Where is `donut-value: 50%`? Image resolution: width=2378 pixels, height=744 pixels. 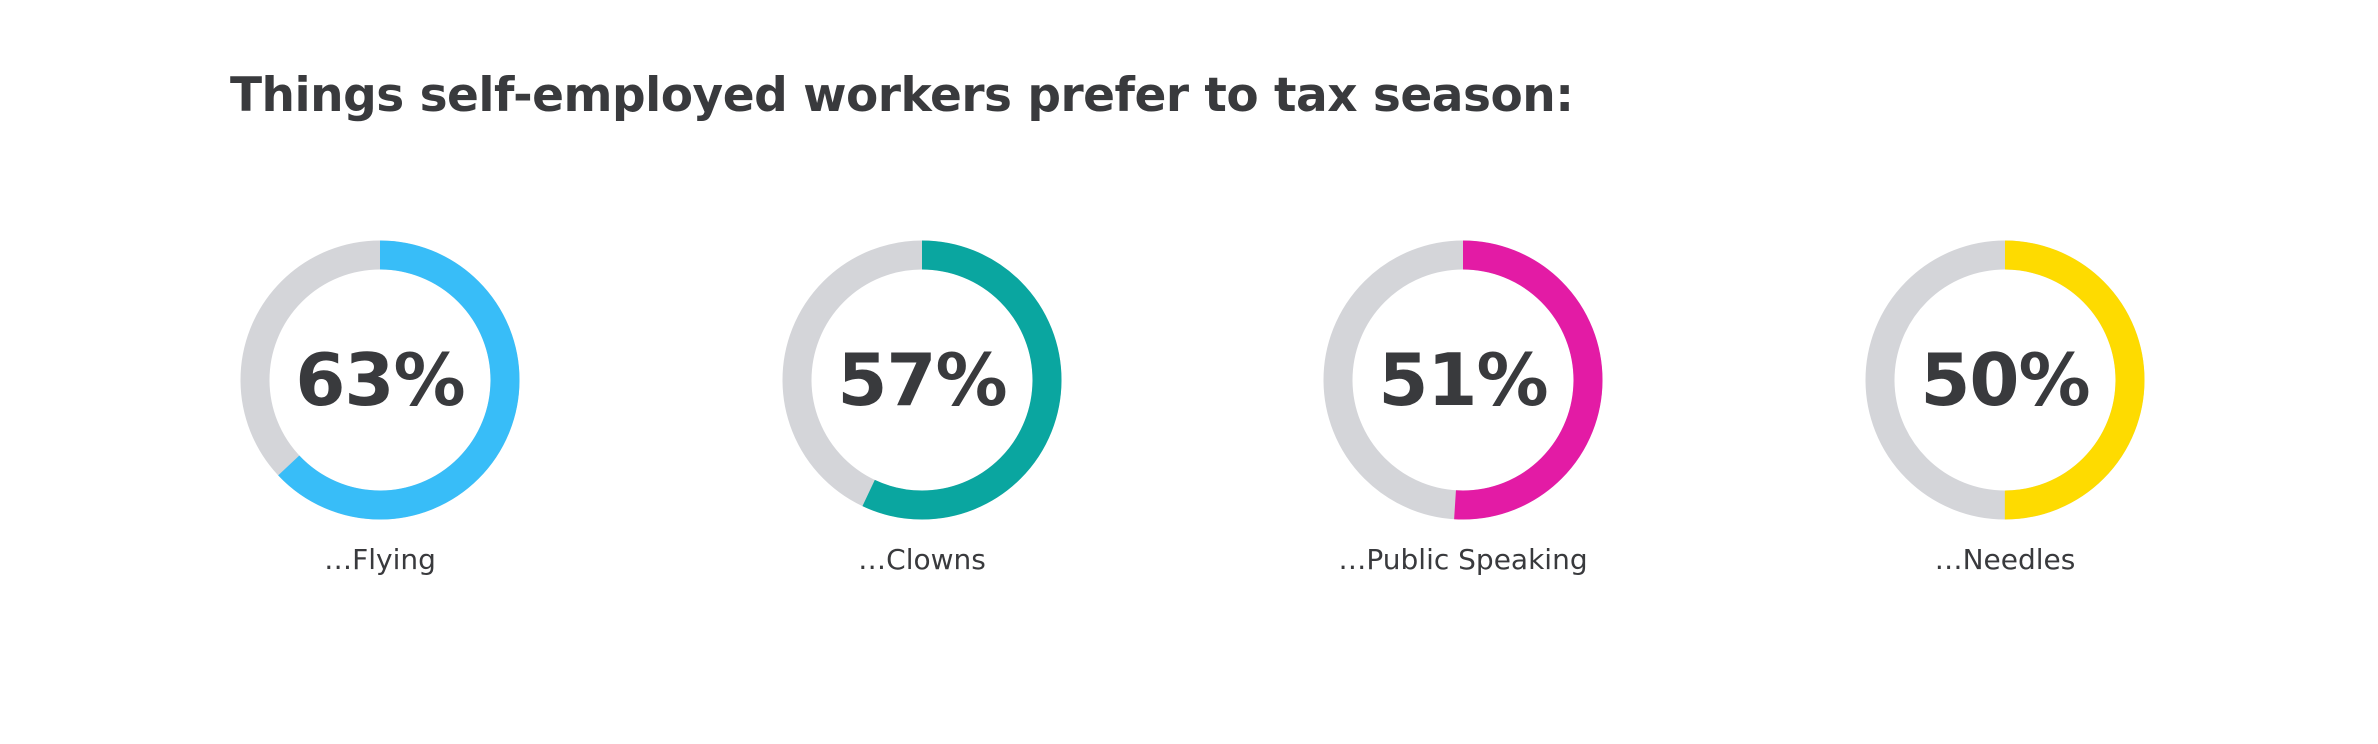 donut-value: 50% is located at coordinates (2005, 380).